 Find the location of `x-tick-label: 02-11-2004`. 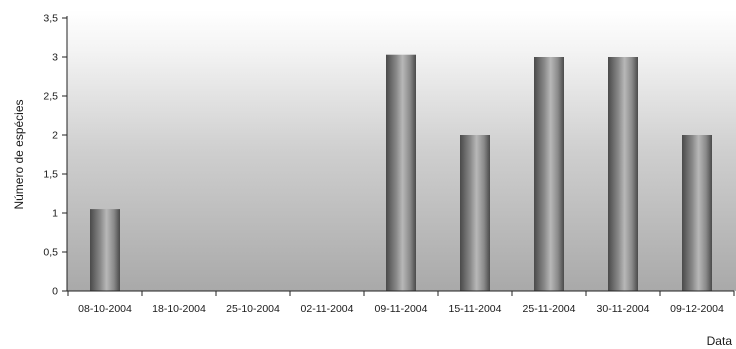

x-tick-label: 02-11-2004 is located at coordinates (327, 309).